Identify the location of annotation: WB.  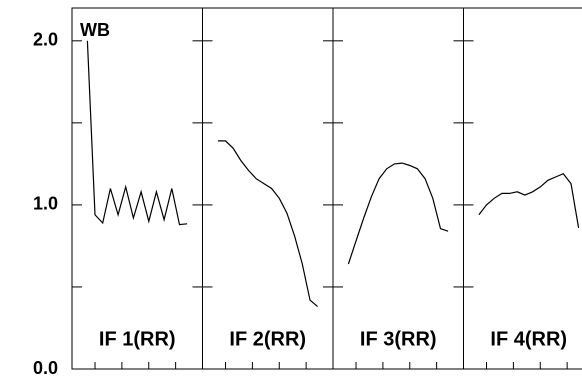
(95, 30).